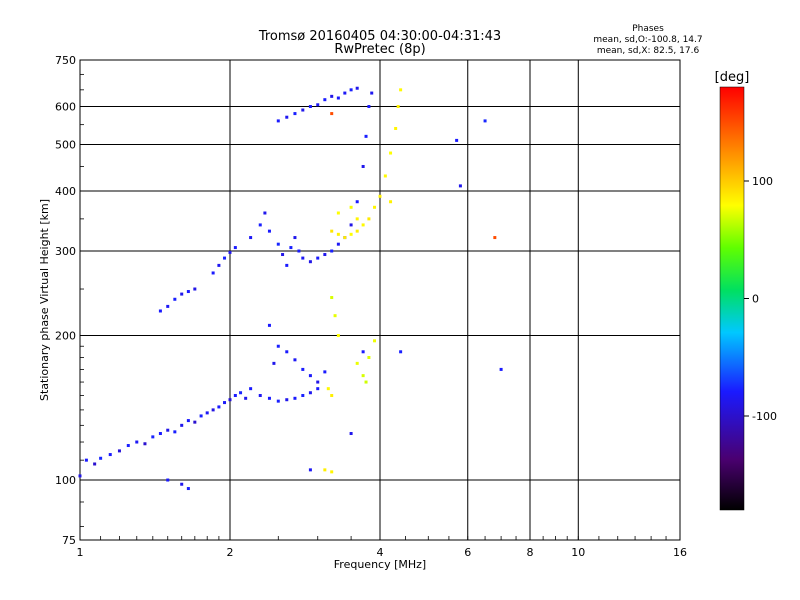 The width and height of the screenshot is (800, 600). I want to click on y-tick-label: 750, so click(65, 60).